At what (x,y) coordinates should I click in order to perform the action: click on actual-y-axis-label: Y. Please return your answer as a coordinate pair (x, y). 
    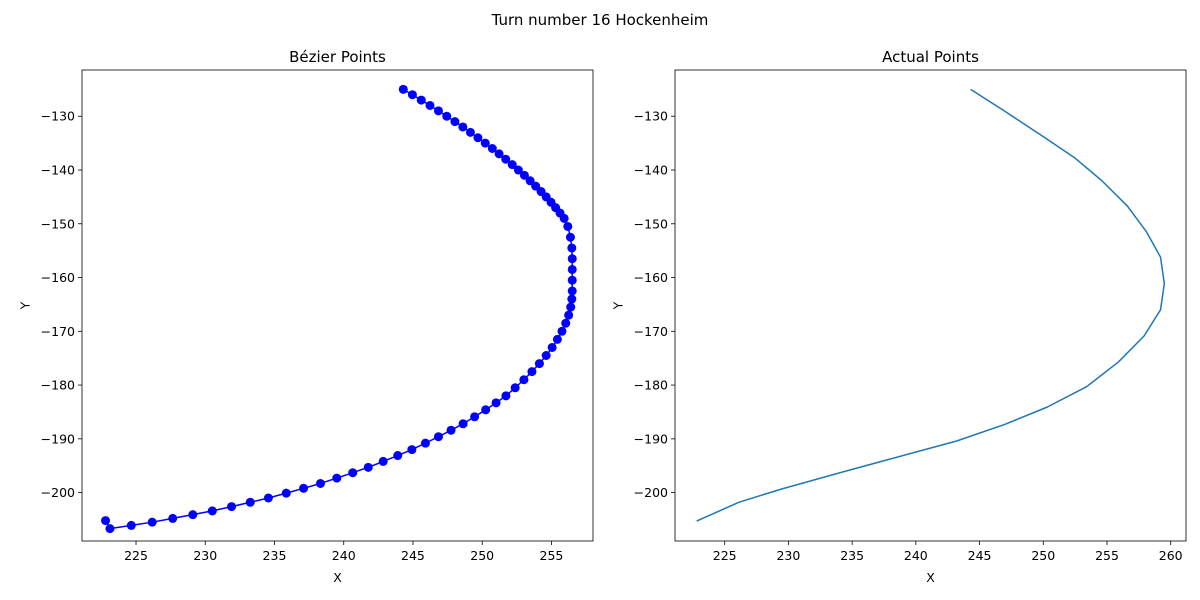
    Looking at the image, I should click on (618, 305).